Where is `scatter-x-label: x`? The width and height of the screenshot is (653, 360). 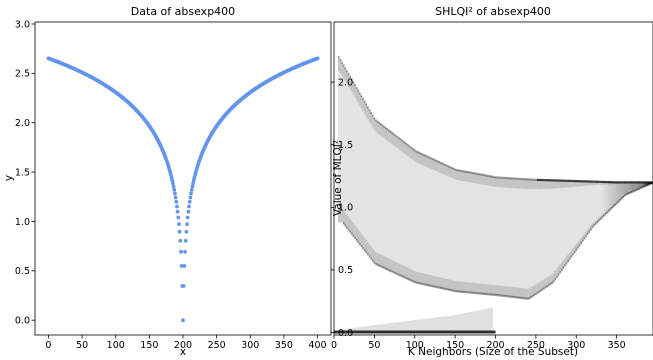 scatter-x-label: x is located at coordinates (183, 352).